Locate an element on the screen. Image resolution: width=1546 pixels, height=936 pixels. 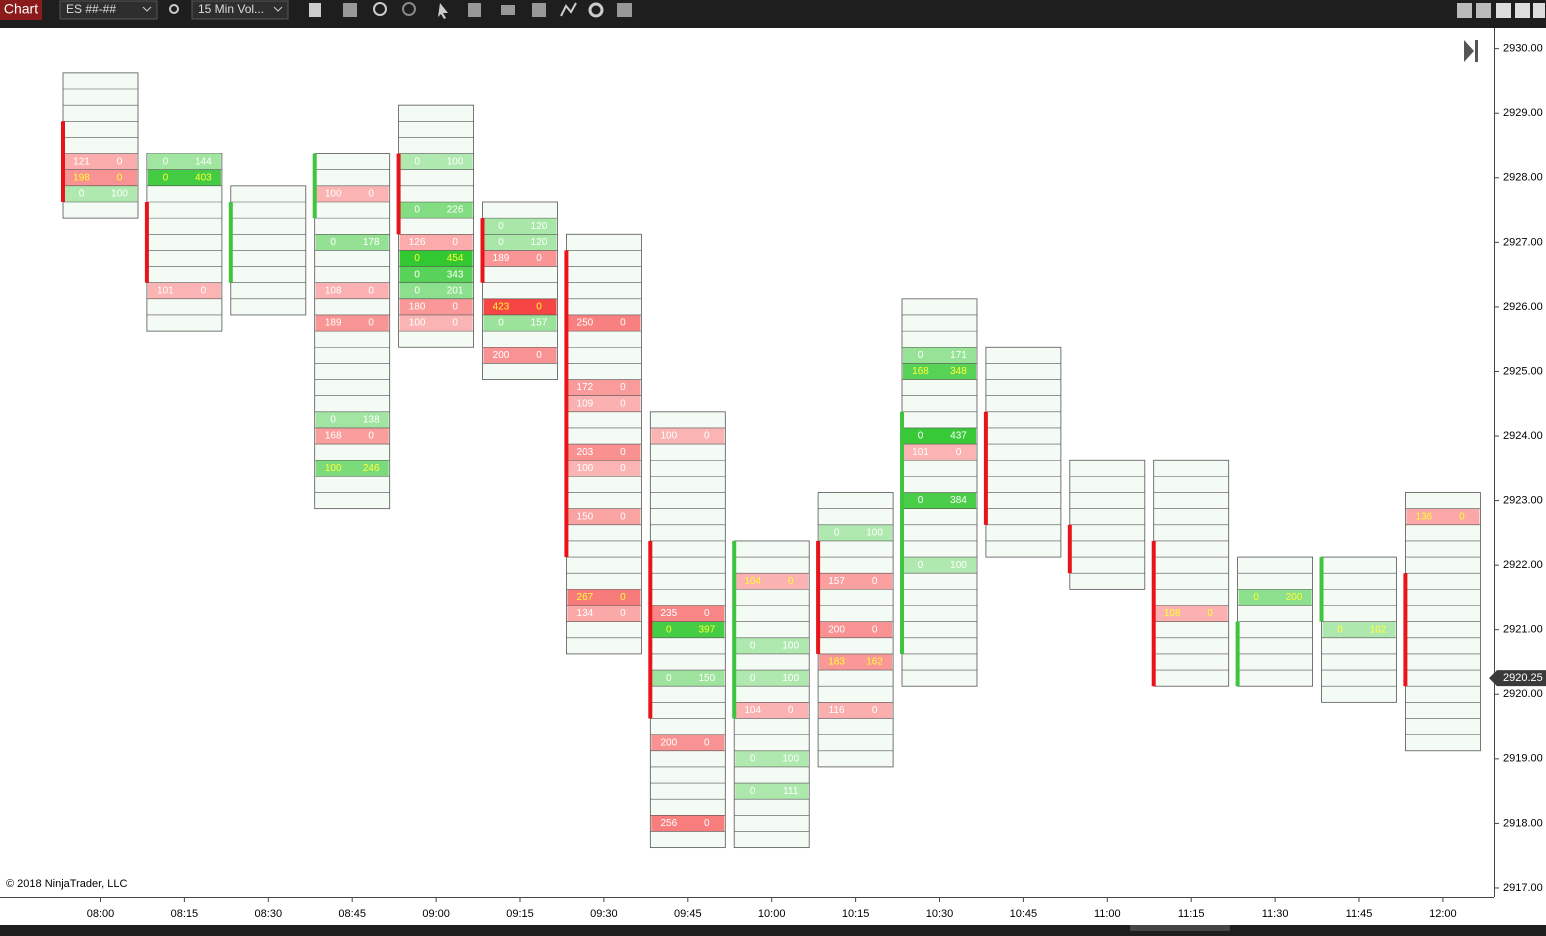
bid-label: 235 is located at coordinates (668, 613).